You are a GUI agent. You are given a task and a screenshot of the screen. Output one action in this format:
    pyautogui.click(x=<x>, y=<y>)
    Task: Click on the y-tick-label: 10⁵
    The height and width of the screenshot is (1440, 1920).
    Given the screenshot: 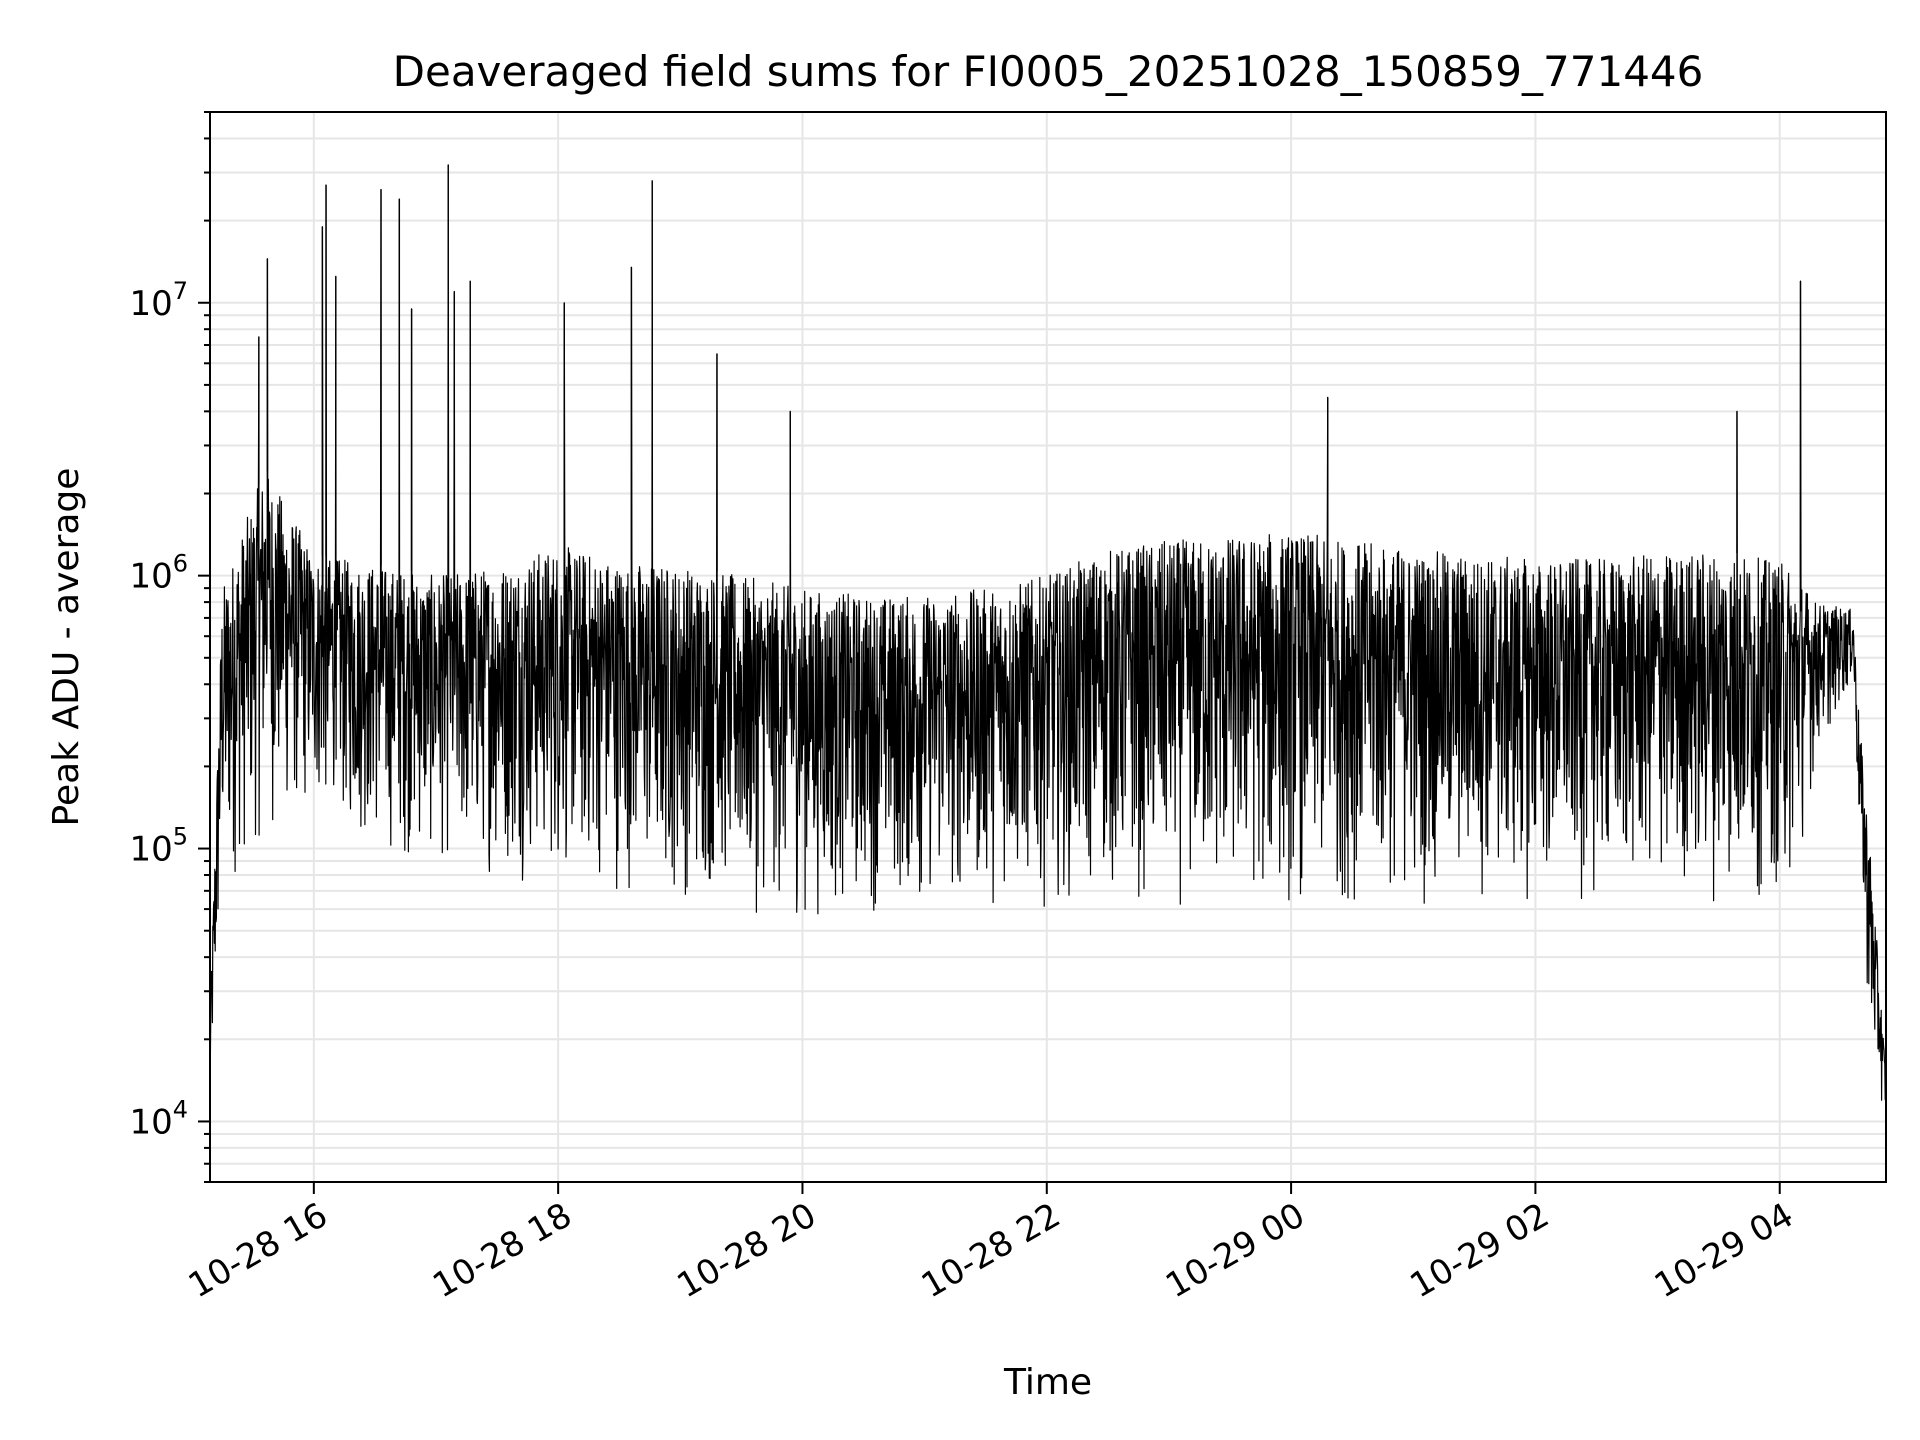 What is the action you would take?
    pyautogui.click(x=158, y=846)
    